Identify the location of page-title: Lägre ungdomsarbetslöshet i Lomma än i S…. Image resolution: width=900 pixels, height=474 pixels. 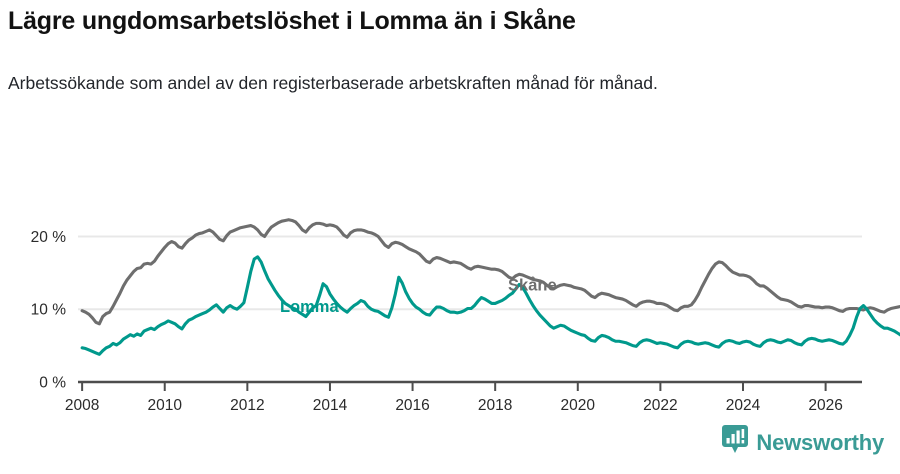
(292, 21).